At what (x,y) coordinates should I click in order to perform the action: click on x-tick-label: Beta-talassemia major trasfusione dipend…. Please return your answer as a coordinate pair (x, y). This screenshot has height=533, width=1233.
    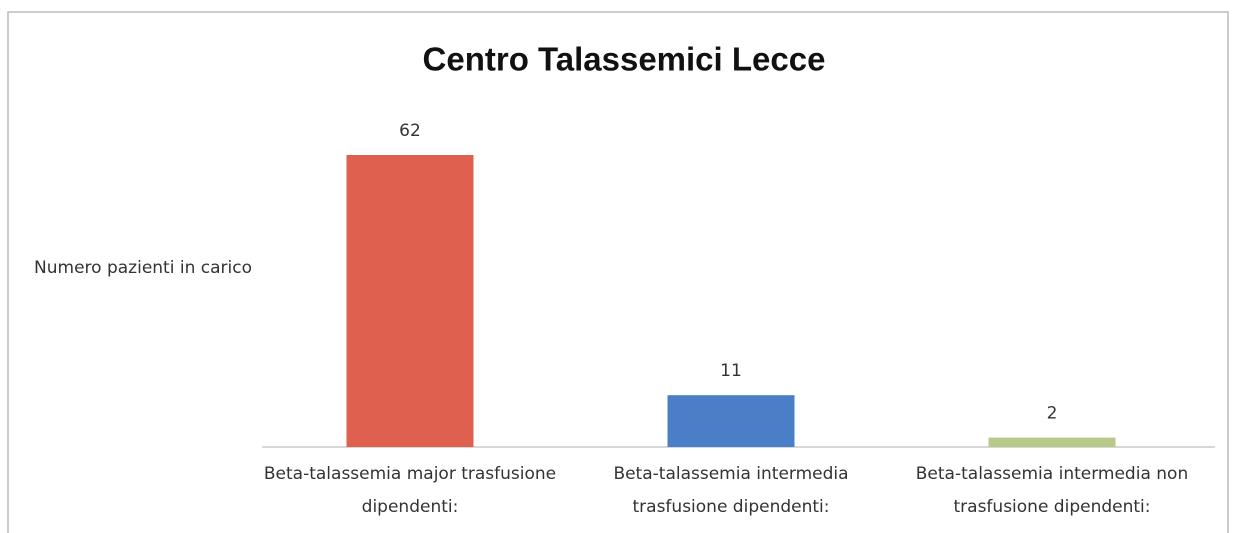
    Looking at the image, I should click on (410, 490).